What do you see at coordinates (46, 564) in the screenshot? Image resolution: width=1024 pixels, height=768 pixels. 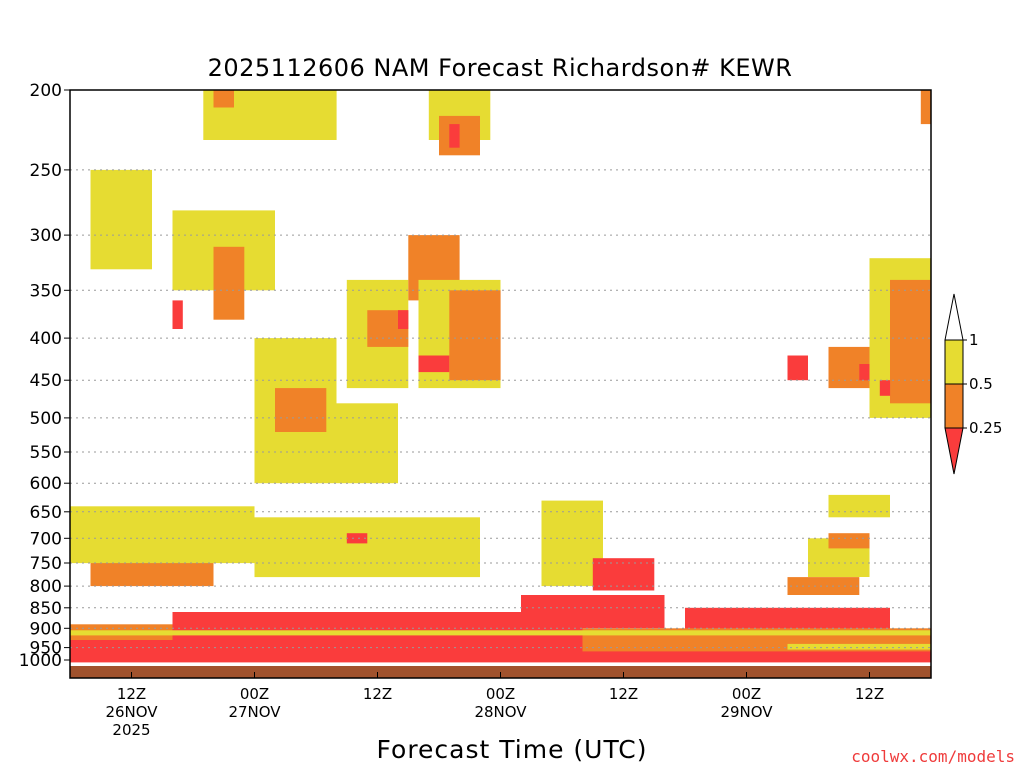 I see `y-tick-750: 750` at bounding box center [46, 564].